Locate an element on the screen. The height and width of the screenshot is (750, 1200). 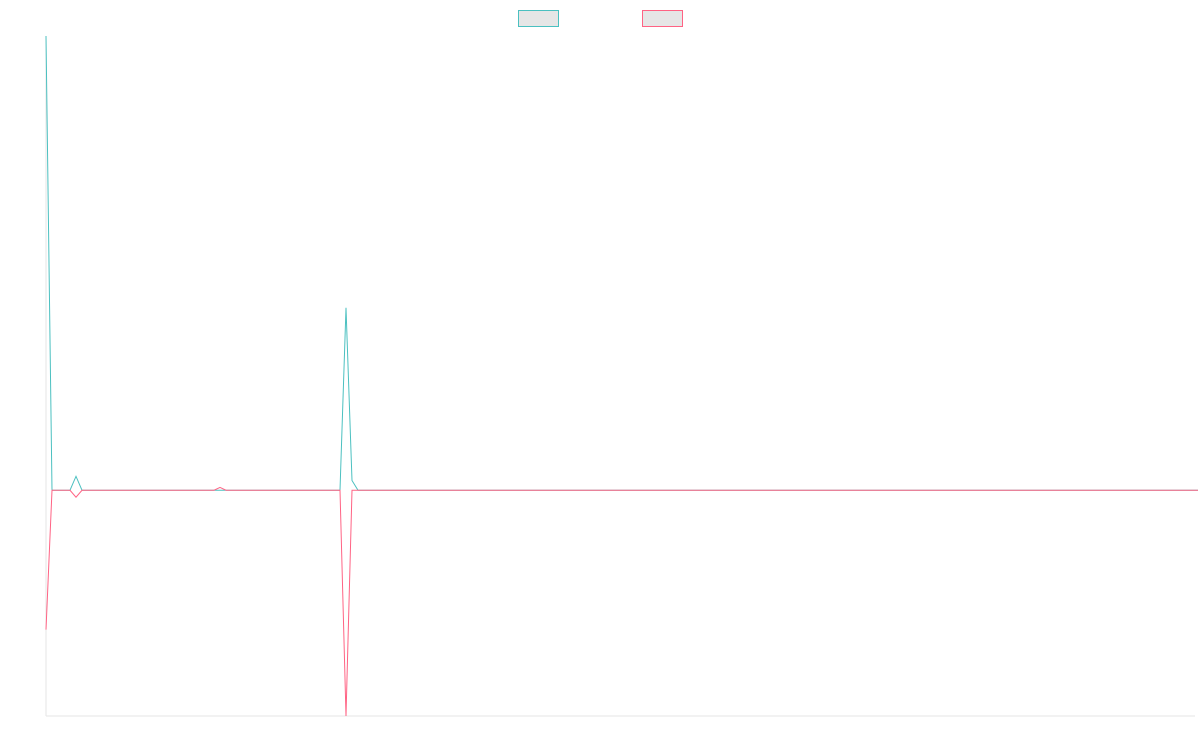
legend is located at coordinates (600, 18).